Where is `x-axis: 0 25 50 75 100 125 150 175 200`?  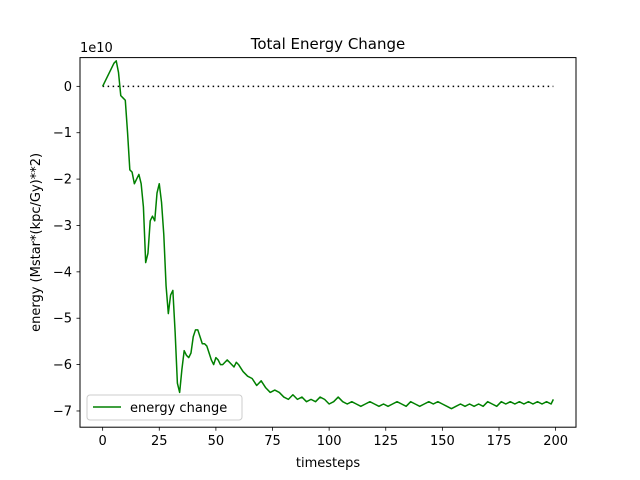
x-axis: 0 25 50 75 100 125 150 175 200 is located at coordinates (333, 438).